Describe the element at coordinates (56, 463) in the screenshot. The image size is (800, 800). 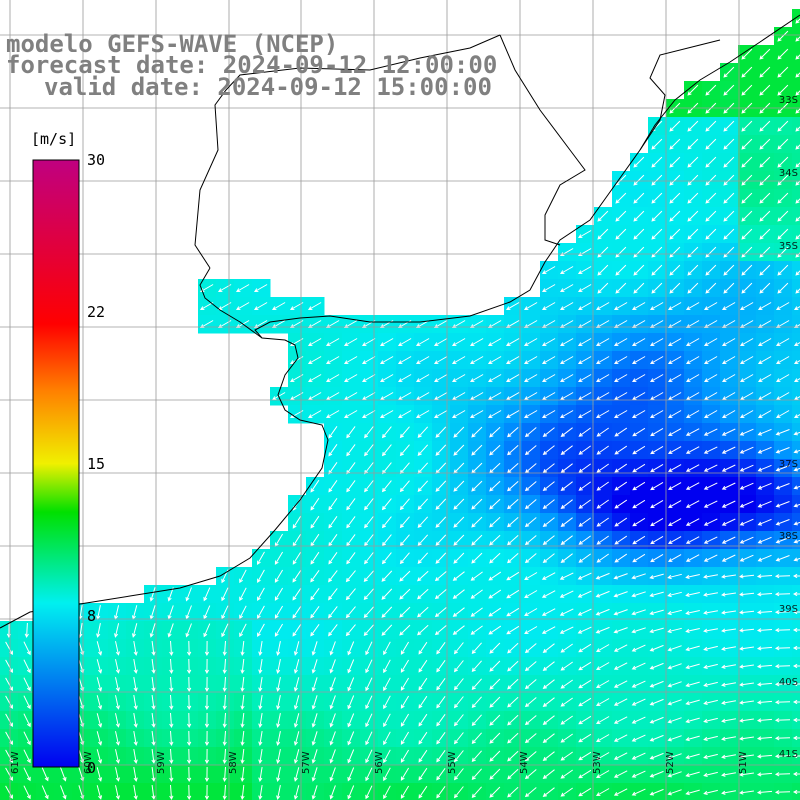
I see `colorbar` at that location.